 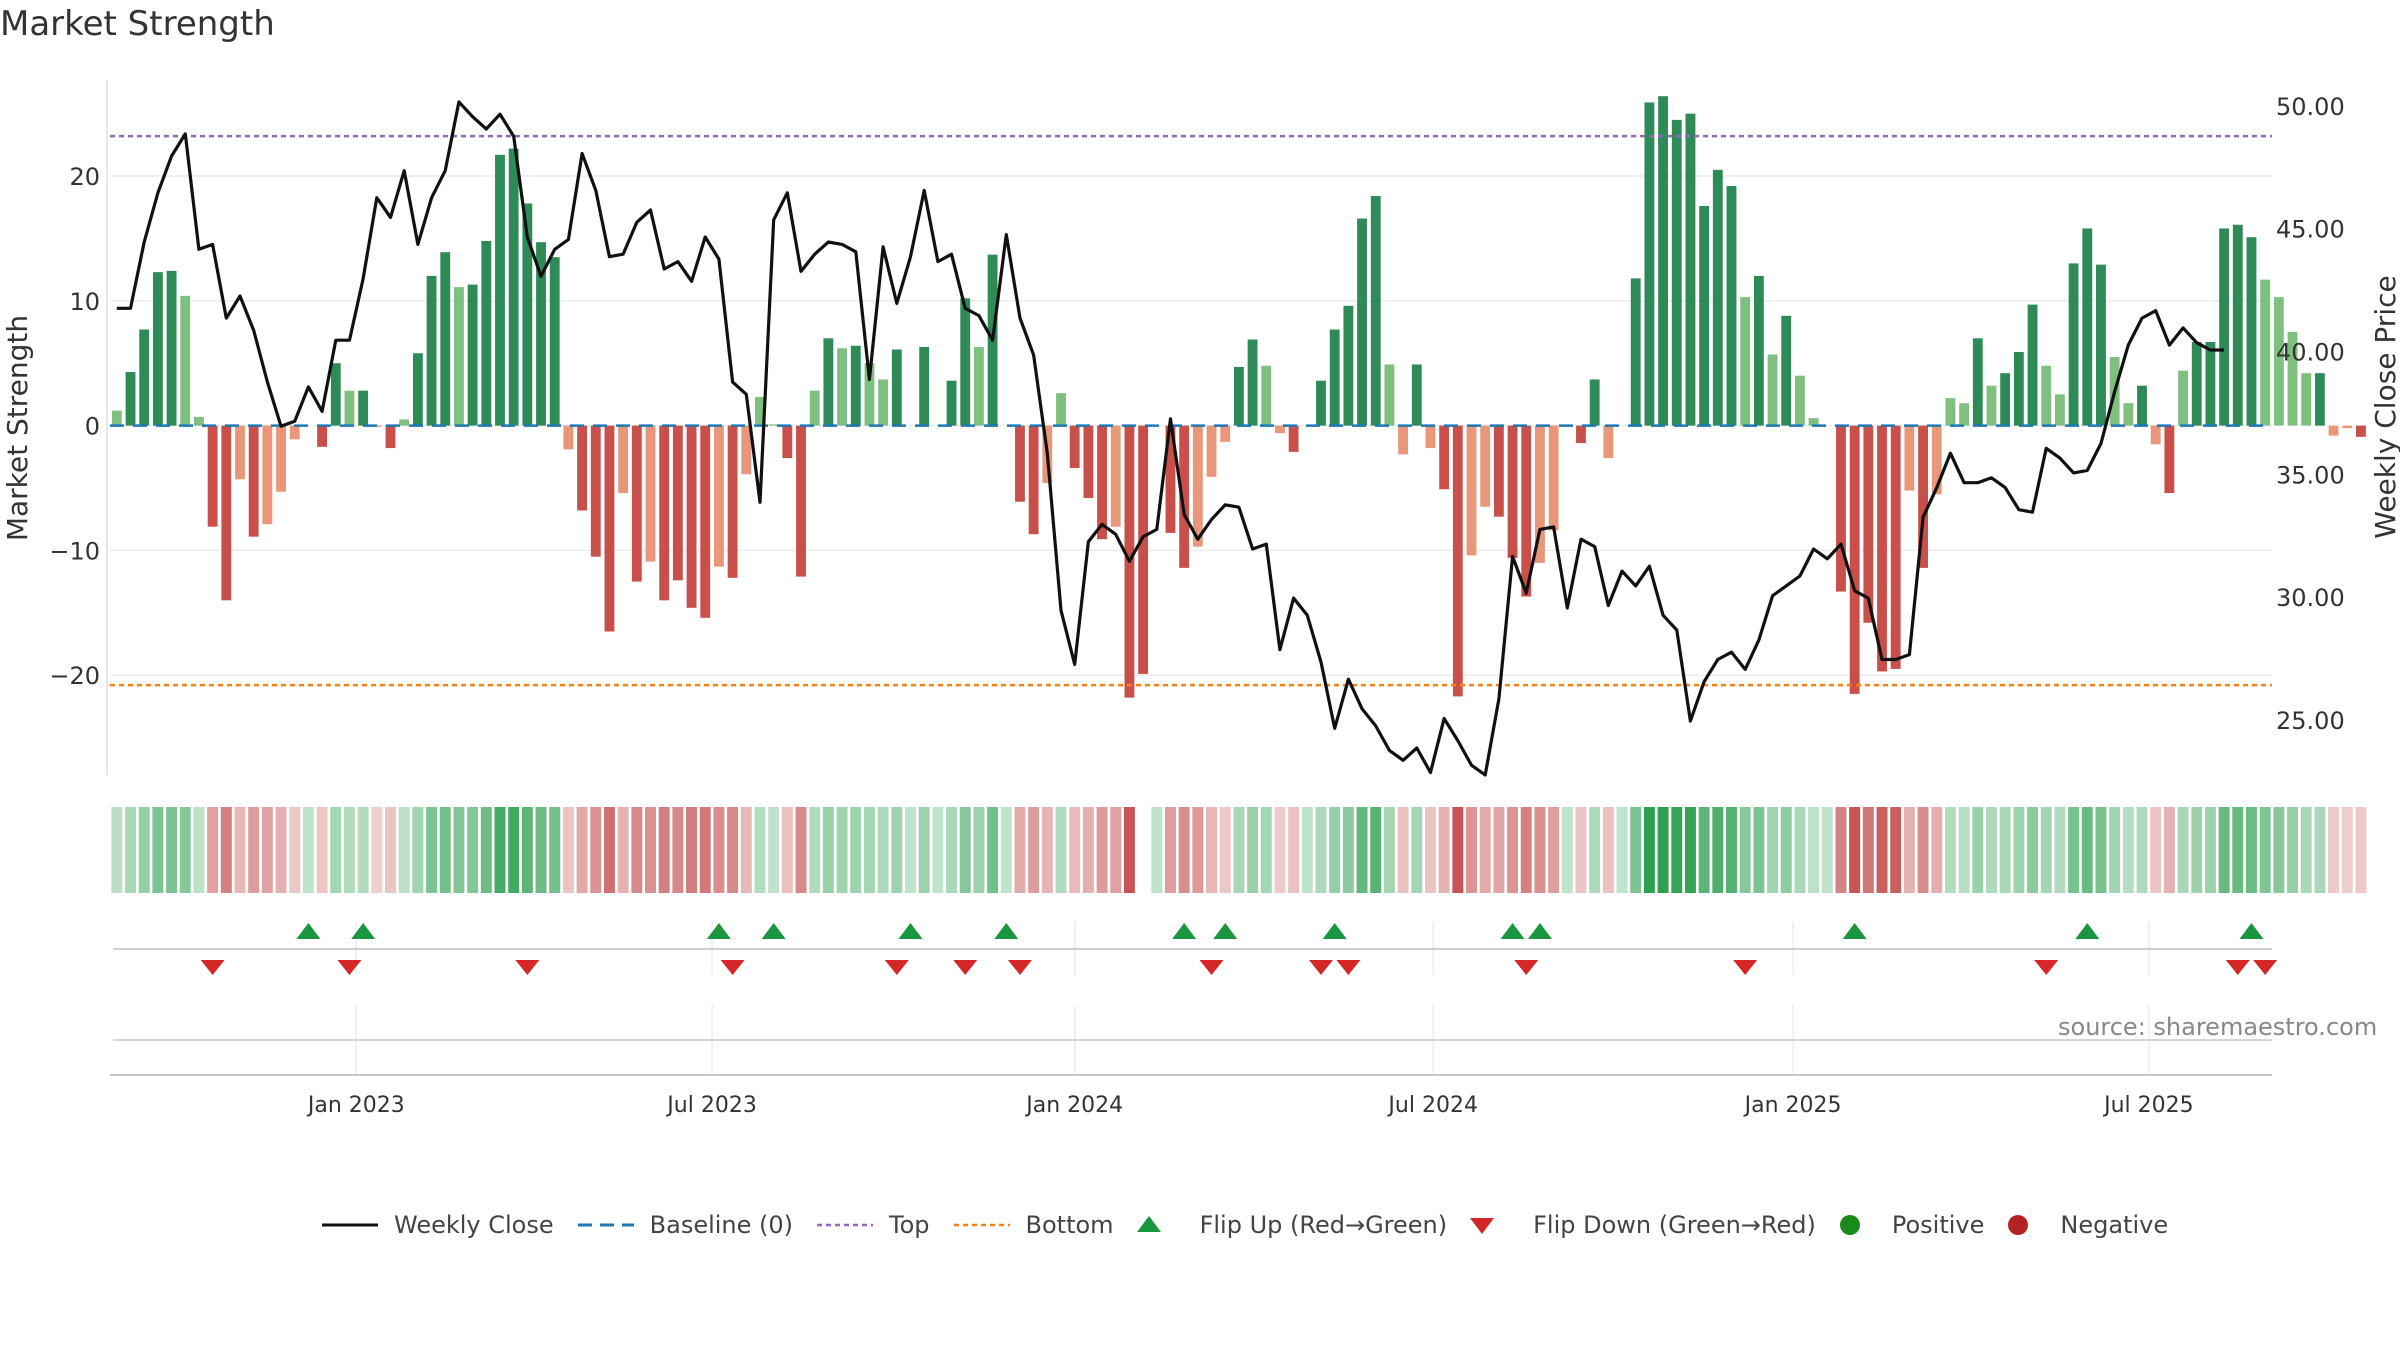 I want to click on y2-tick-label: 30.00, so click(x=2310, y=598).